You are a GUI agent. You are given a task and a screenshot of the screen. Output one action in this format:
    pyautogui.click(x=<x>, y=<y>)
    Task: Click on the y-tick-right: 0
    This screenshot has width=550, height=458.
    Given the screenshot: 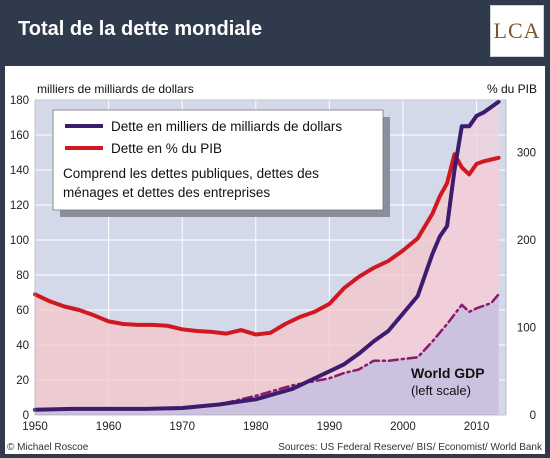 What is the action you would take?
    pyautogui.click(x=533, y=416)
    